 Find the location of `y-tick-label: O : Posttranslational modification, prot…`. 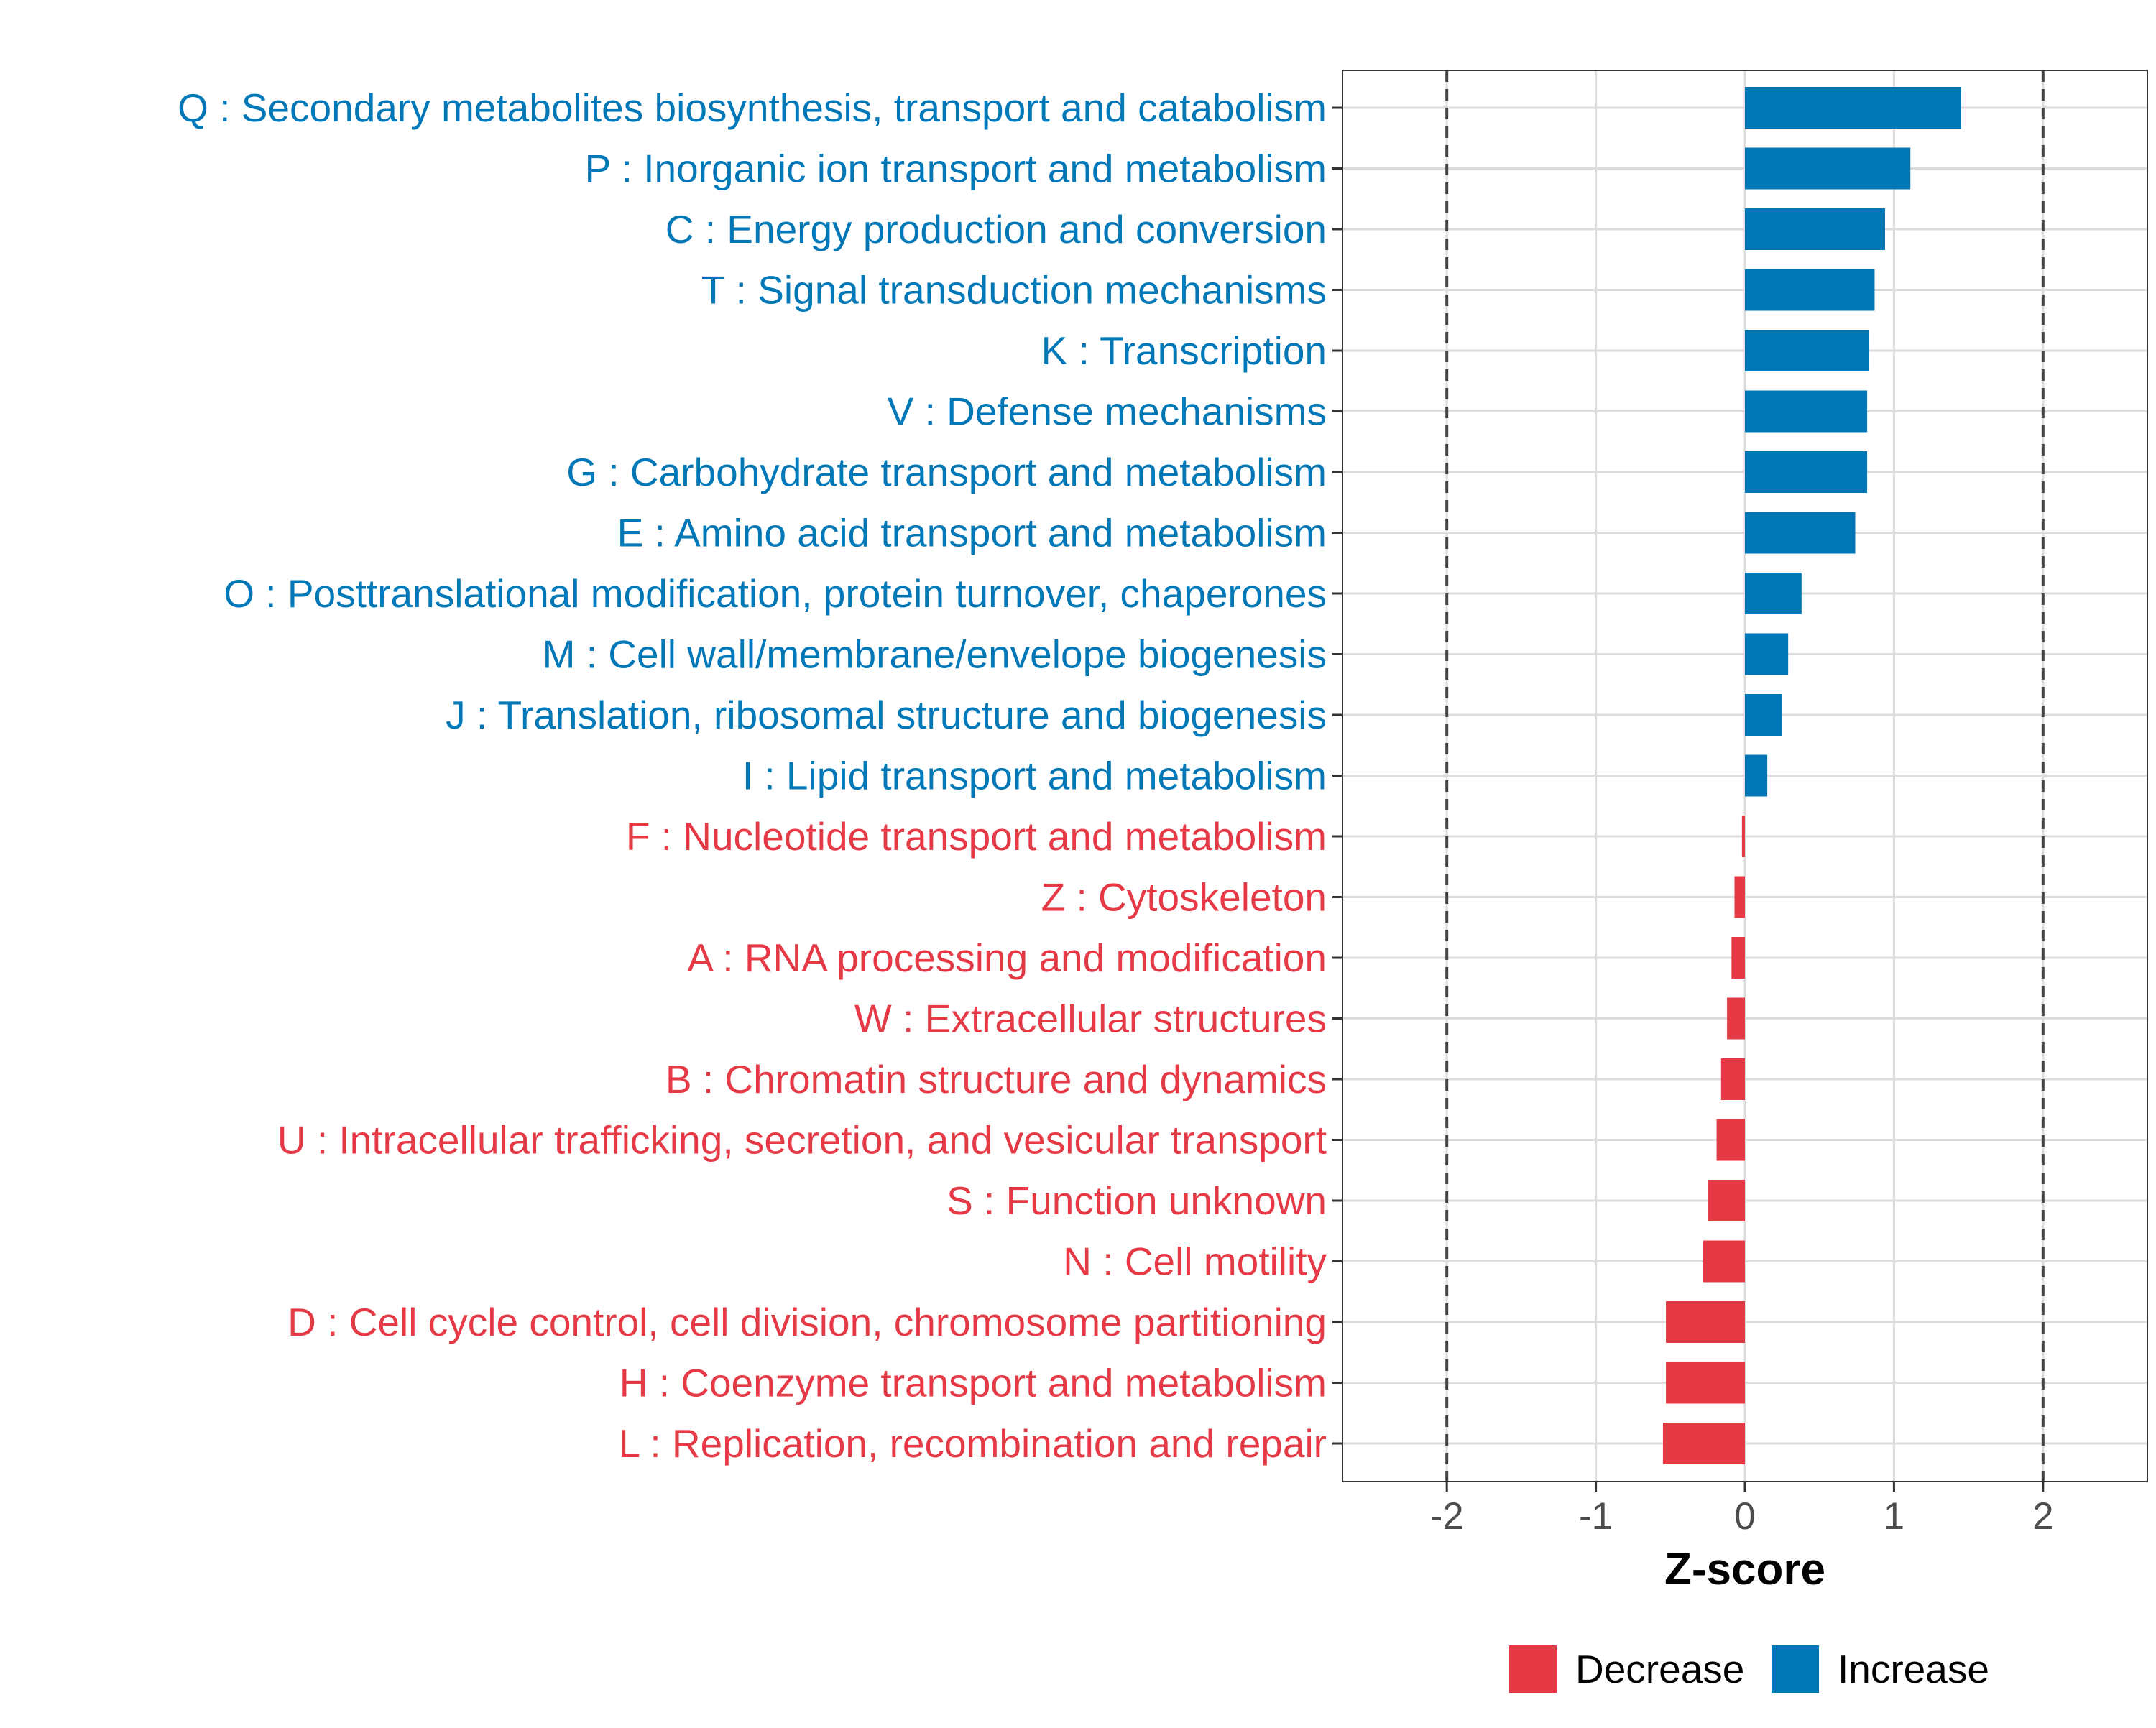

y-tick-label: O : Posttranslational modification, prot… is located at coordinates (775, 593).